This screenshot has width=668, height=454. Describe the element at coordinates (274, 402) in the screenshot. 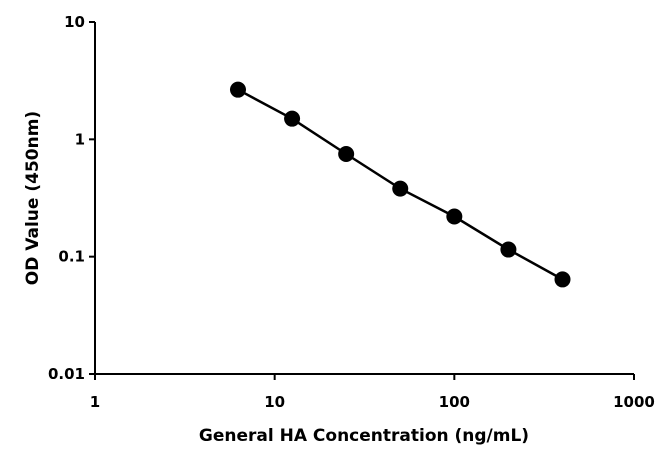

I see `x-tick-label: 10` at that location.